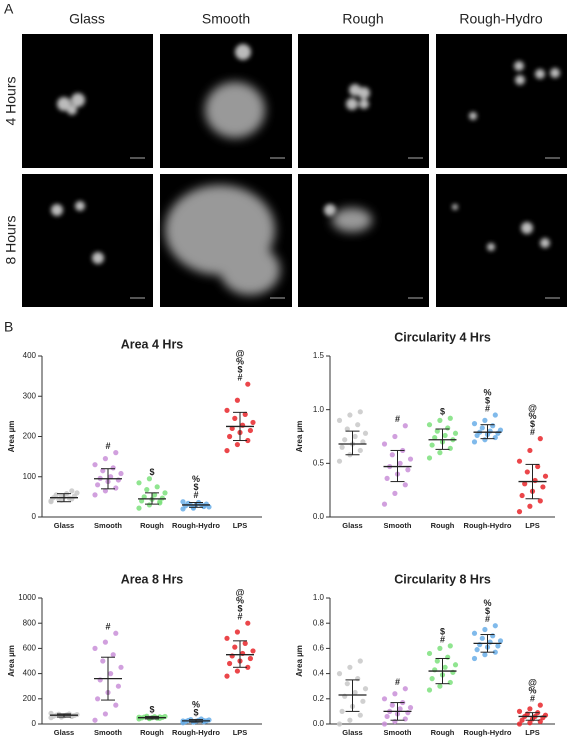 The image size is (569, 744). I want to click on y-tick-label: 0.4, so click(319, 673).